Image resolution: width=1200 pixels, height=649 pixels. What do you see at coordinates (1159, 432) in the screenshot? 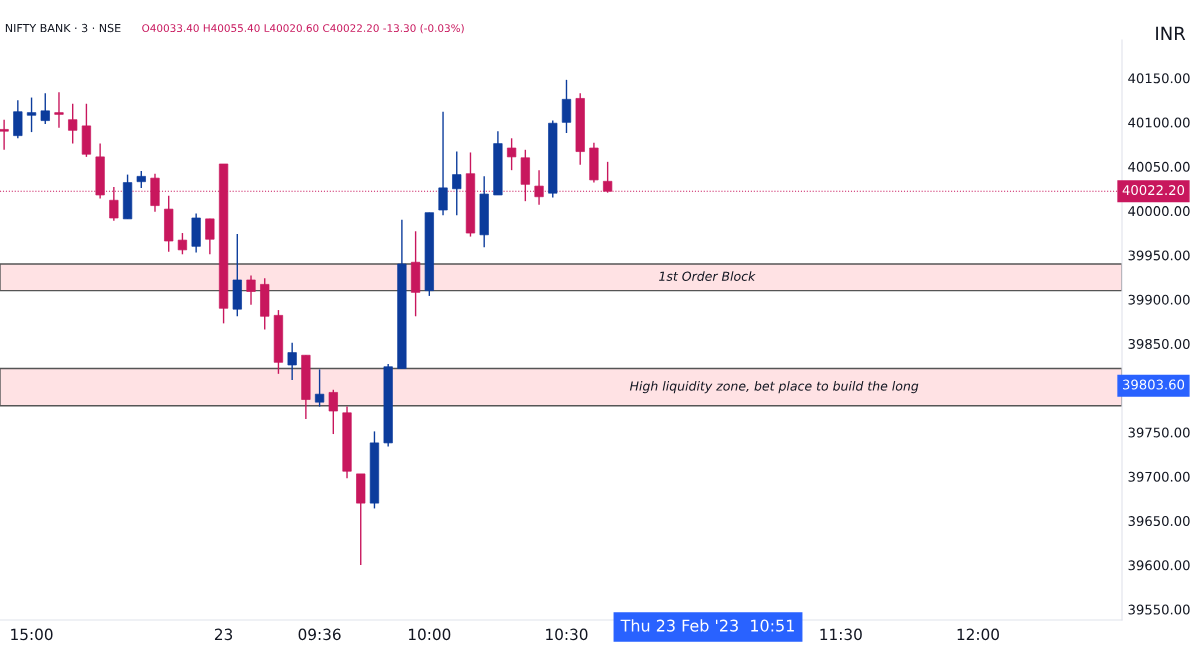
I see `y-tick-label: 39750.00` at bounding box center [1159, 432].